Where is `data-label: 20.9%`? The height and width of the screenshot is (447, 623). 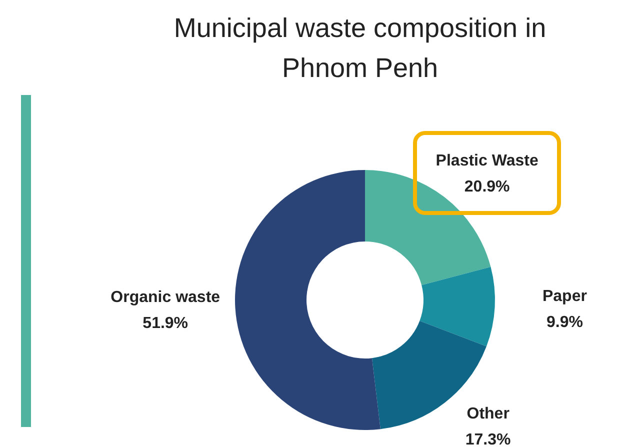
data-label: 20.9% is located at coordinates (487, 187).